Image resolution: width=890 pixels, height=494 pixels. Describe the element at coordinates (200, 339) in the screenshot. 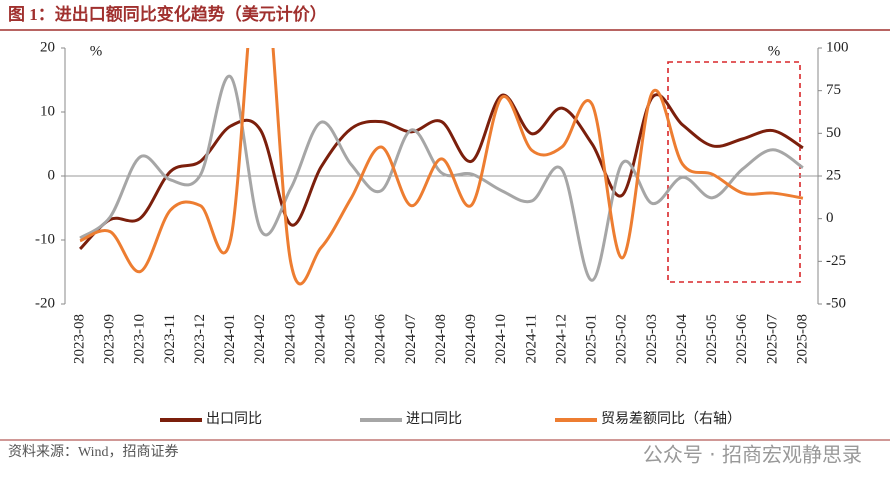

I see `x-tick-label: 2023-12` at that location.